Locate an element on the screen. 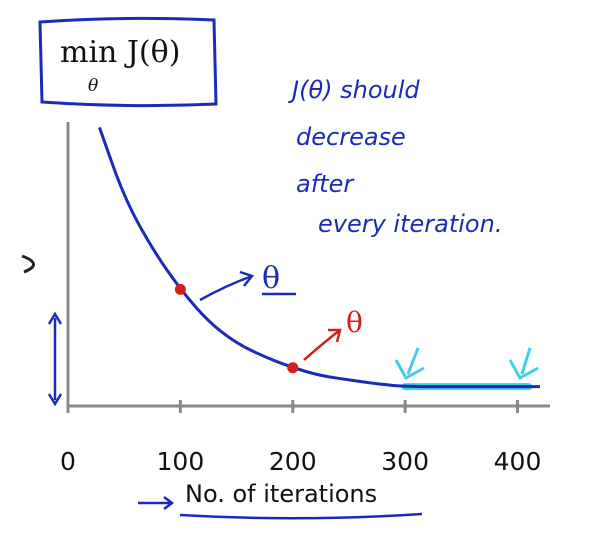  theta-blue-label: θ is located at coordinates (271, 278).